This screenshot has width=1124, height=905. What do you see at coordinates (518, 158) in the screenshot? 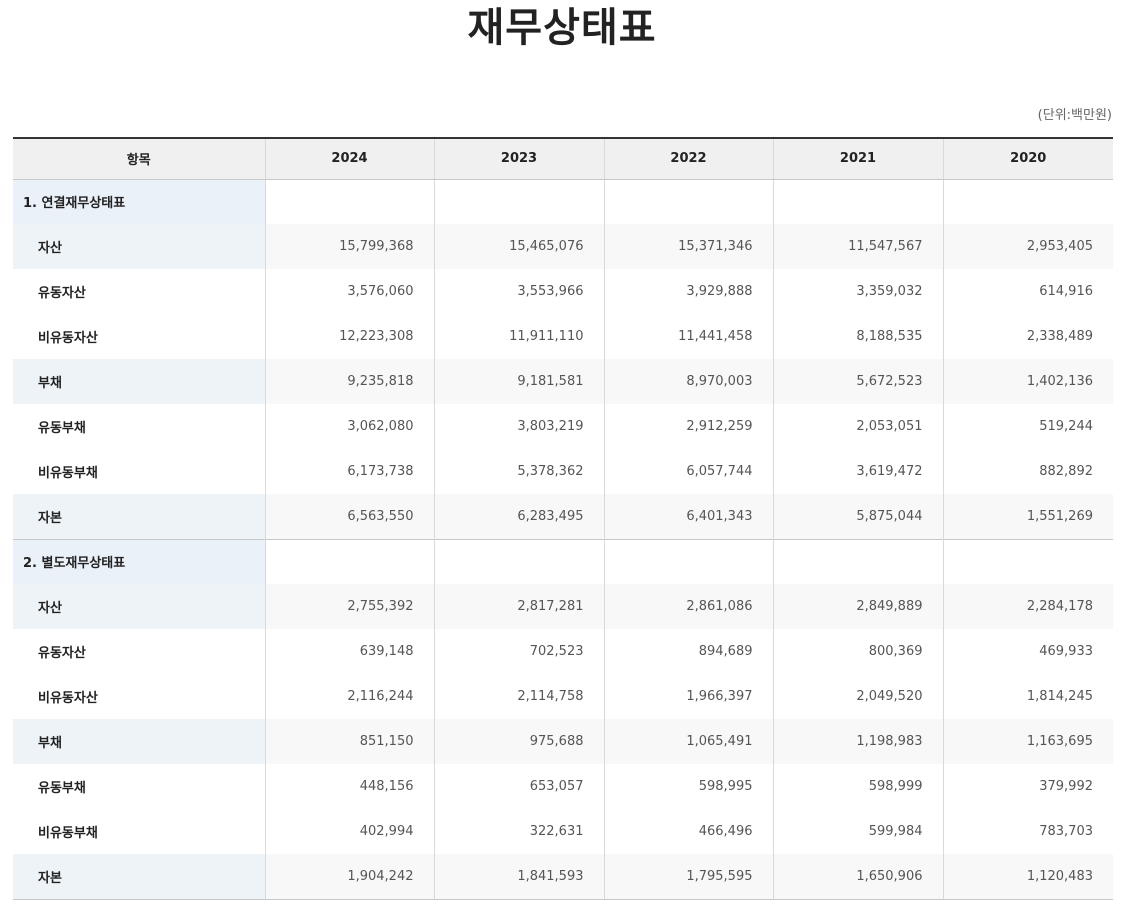
I see `column-header-2023: 2023` at bounding box center [518, 158].